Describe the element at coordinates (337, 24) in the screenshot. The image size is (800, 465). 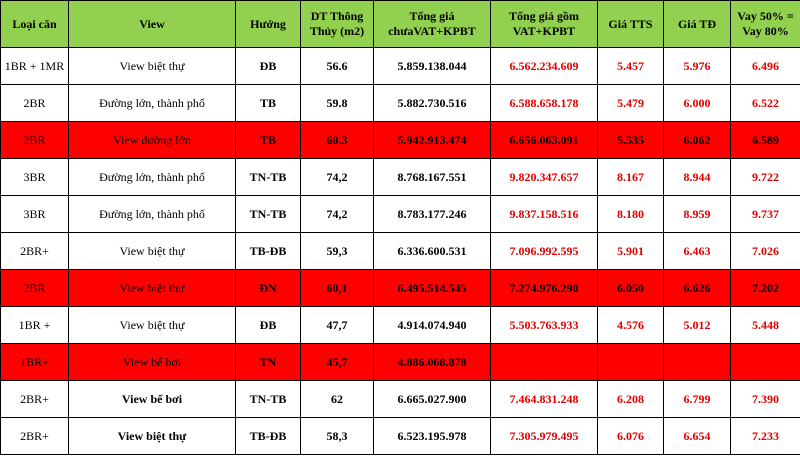
I see `header-cell: DT Thông Thủy (m2)` at that location.